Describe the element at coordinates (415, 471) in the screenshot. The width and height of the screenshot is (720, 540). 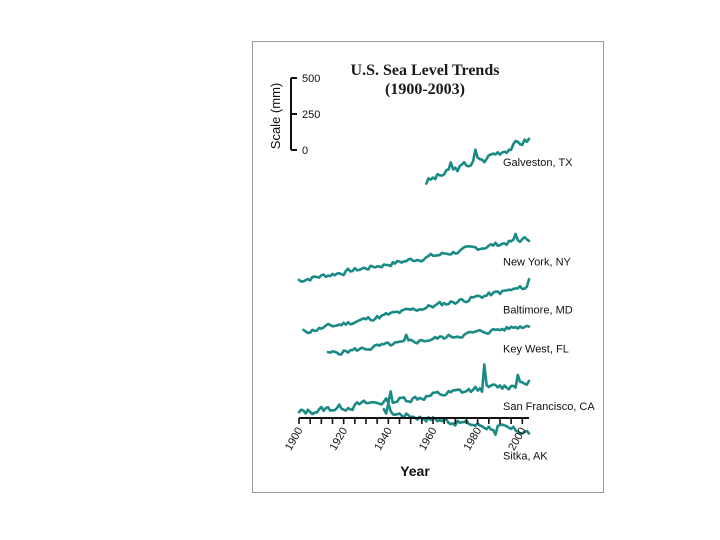
I see `x-axis-title: Year` at that location.